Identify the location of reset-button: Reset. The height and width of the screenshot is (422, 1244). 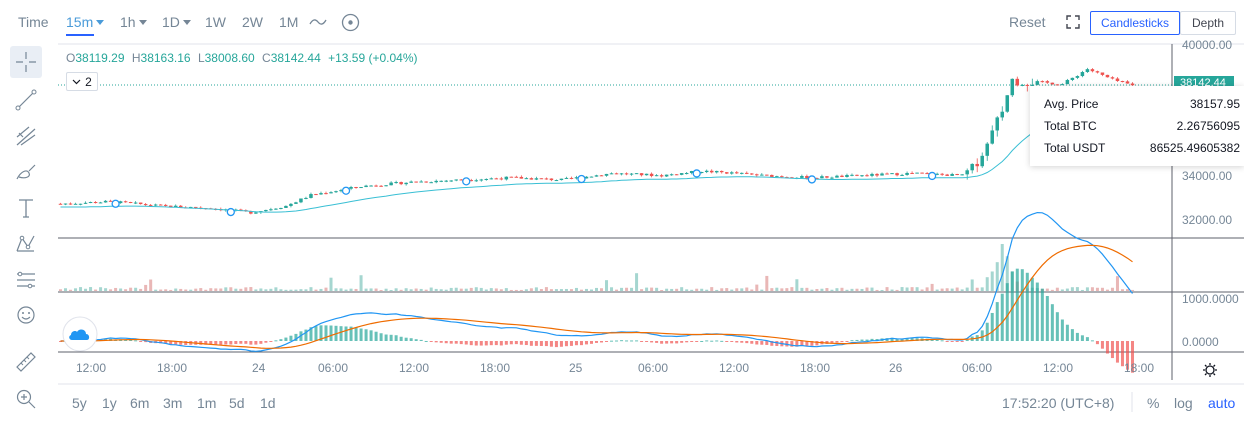
(1027, 22).